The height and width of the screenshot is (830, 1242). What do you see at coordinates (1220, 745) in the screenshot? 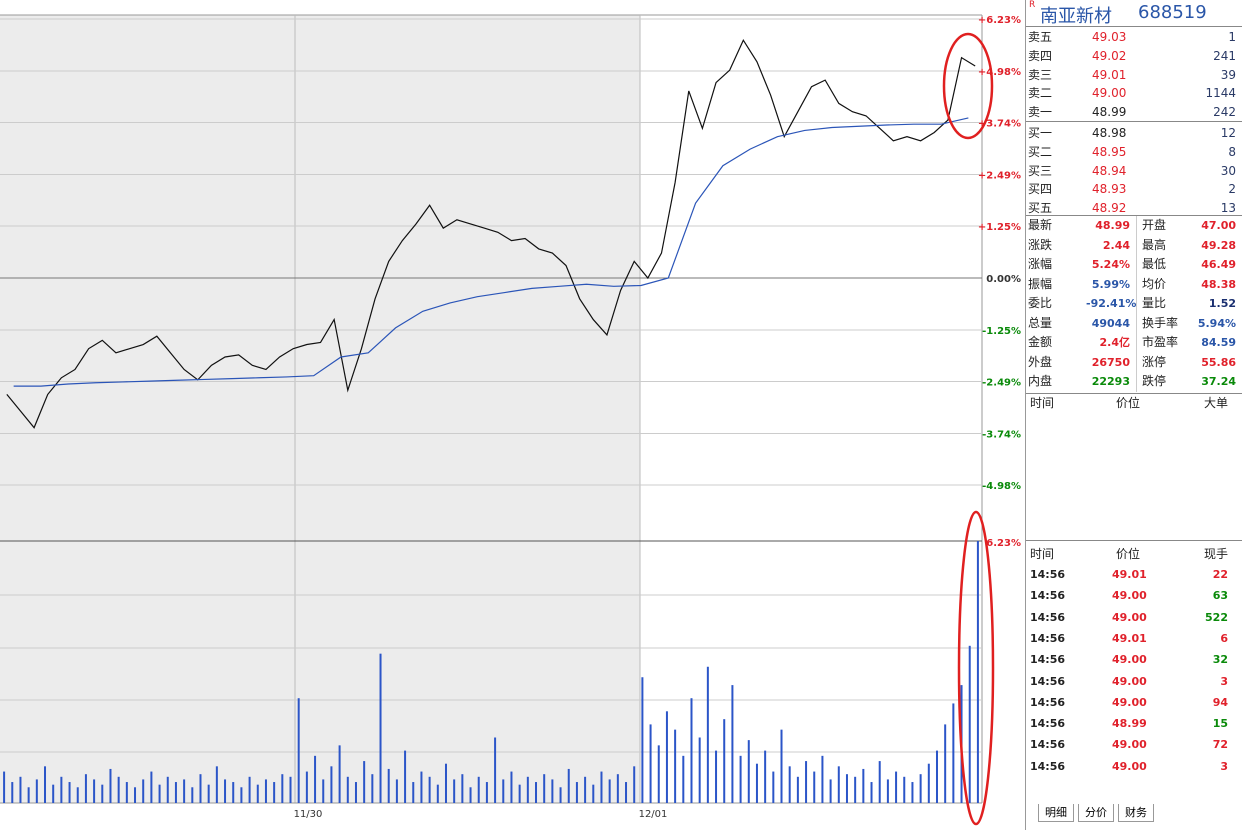
I see `trade-volume: 72` at bounding box center [1220, 745].